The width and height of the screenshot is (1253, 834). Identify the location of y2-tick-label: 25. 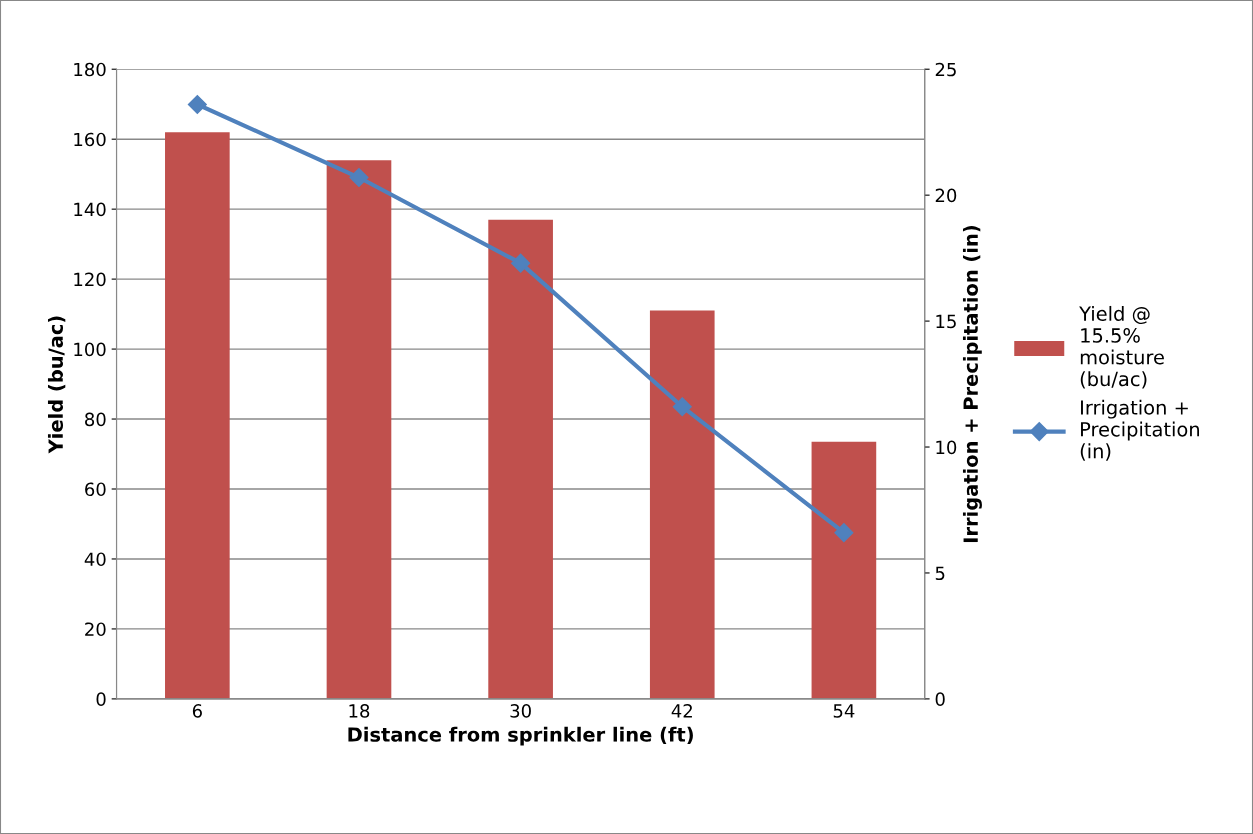
(945, 69).